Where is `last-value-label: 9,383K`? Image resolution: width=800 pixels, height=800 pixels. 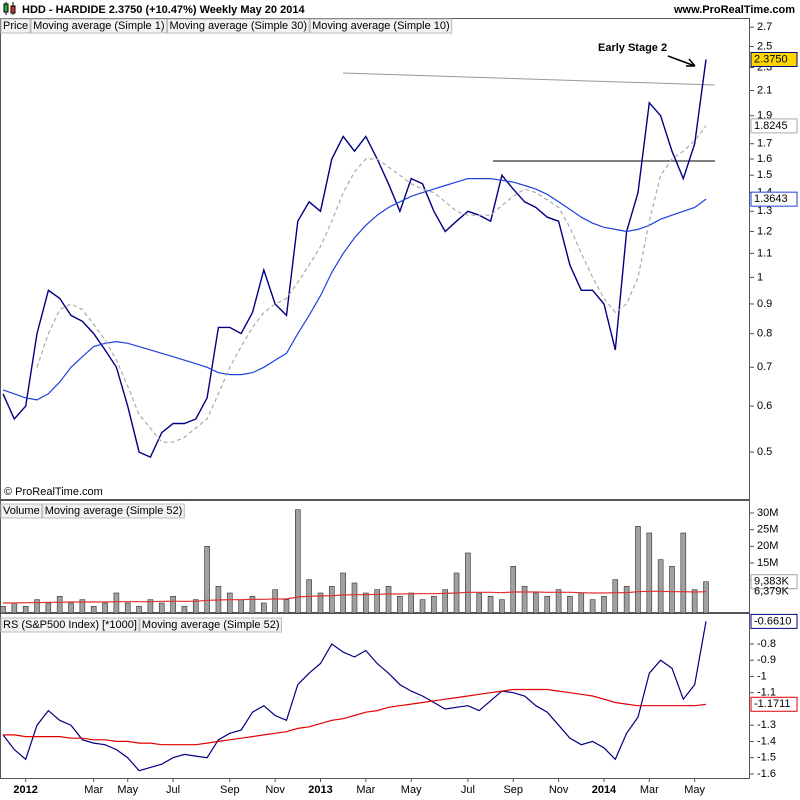 last-value-label: 9,383K is located at coordinates (772, 582).